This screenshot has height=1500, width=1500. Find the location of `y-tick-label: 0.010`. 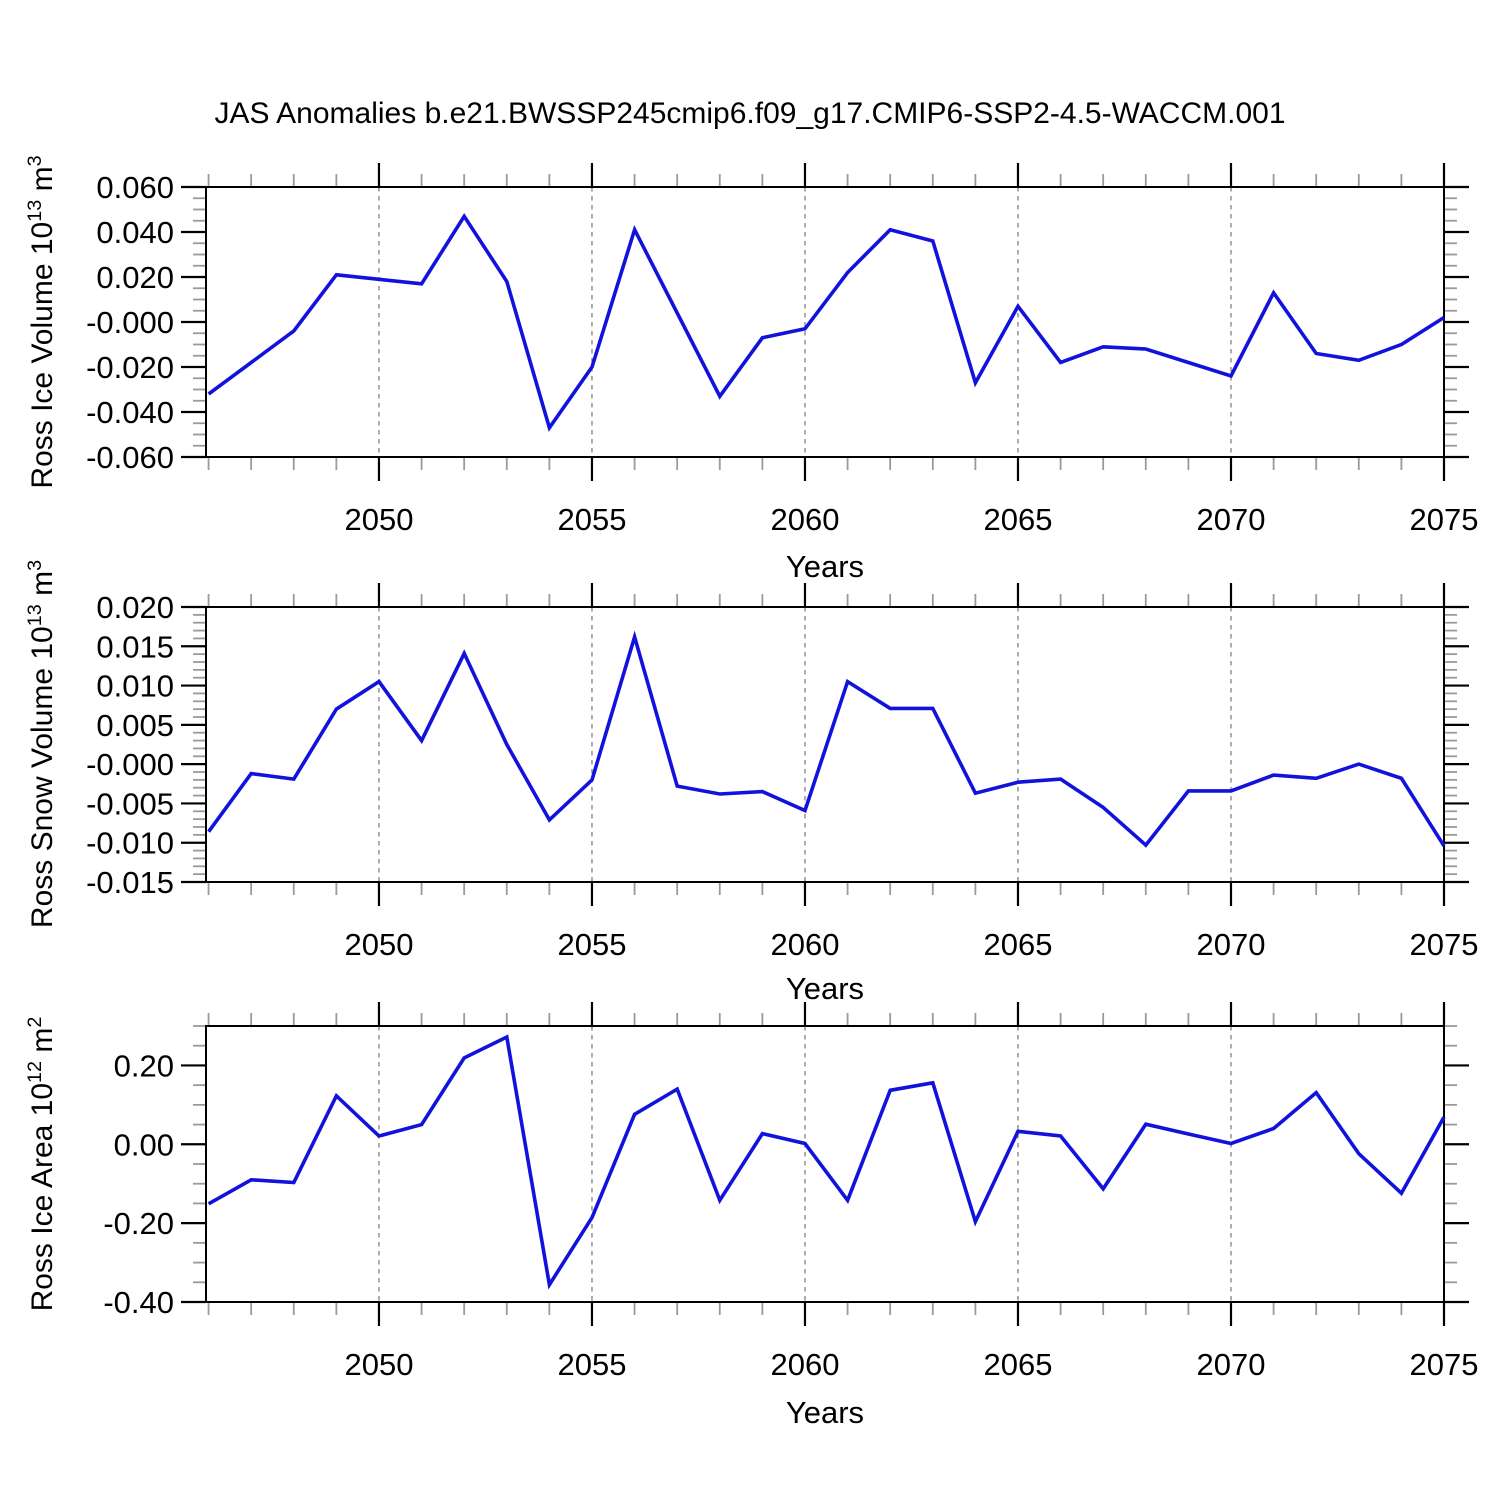

y-tick-label: 0.010 is located at coordinates (135, 686).